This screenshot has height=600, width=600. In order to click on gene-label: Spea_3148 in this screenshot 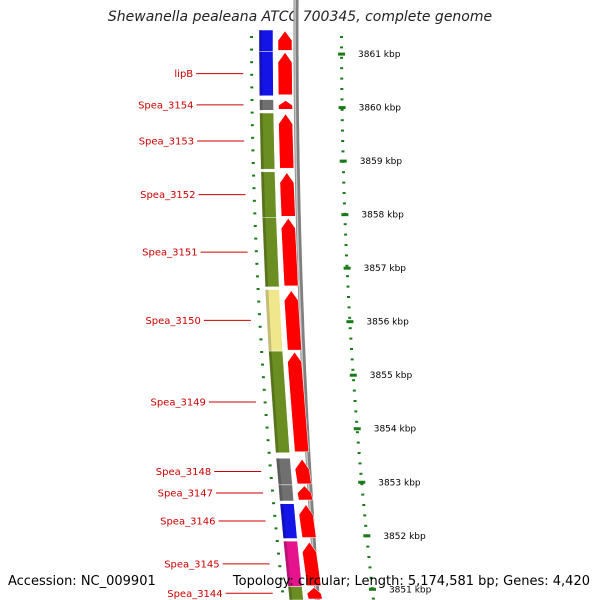, I will do `click(183, 472)`.